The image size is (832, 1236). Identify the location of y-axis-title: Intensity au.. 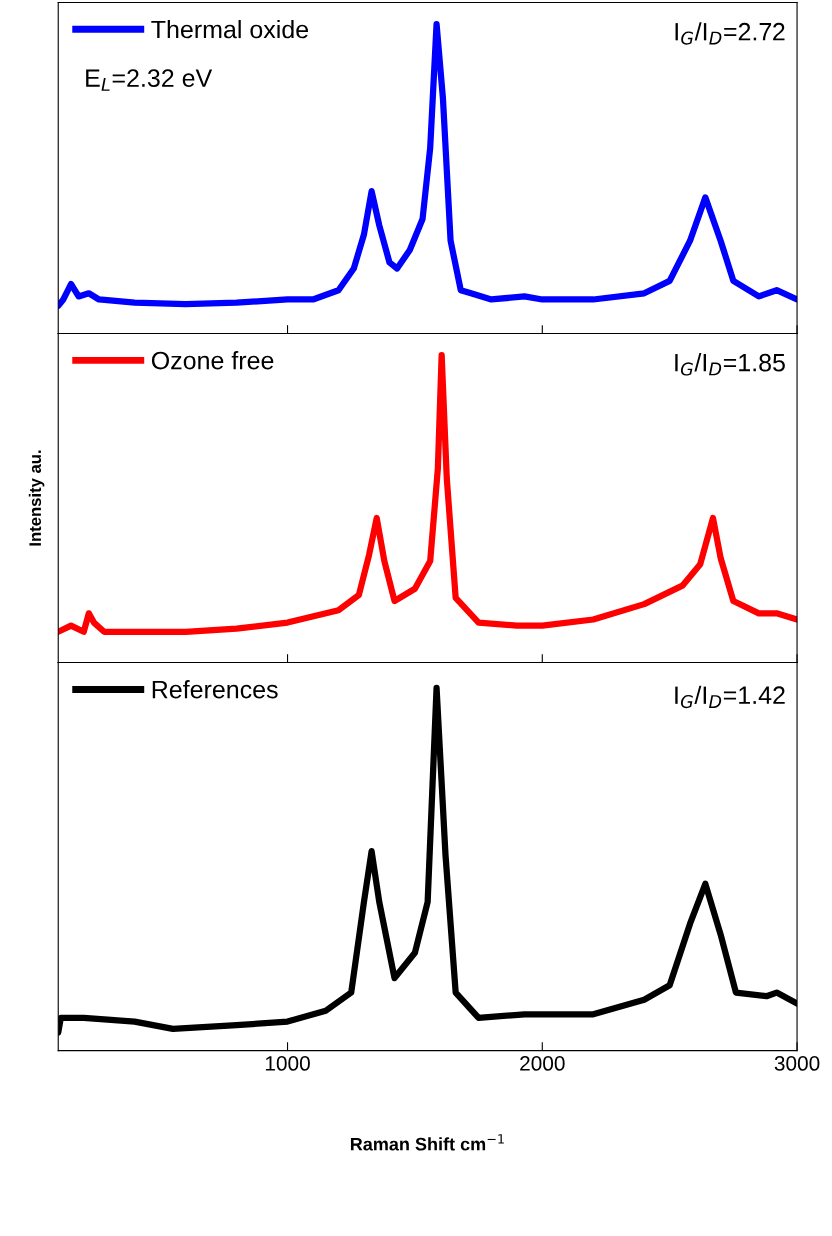
(36, 498).